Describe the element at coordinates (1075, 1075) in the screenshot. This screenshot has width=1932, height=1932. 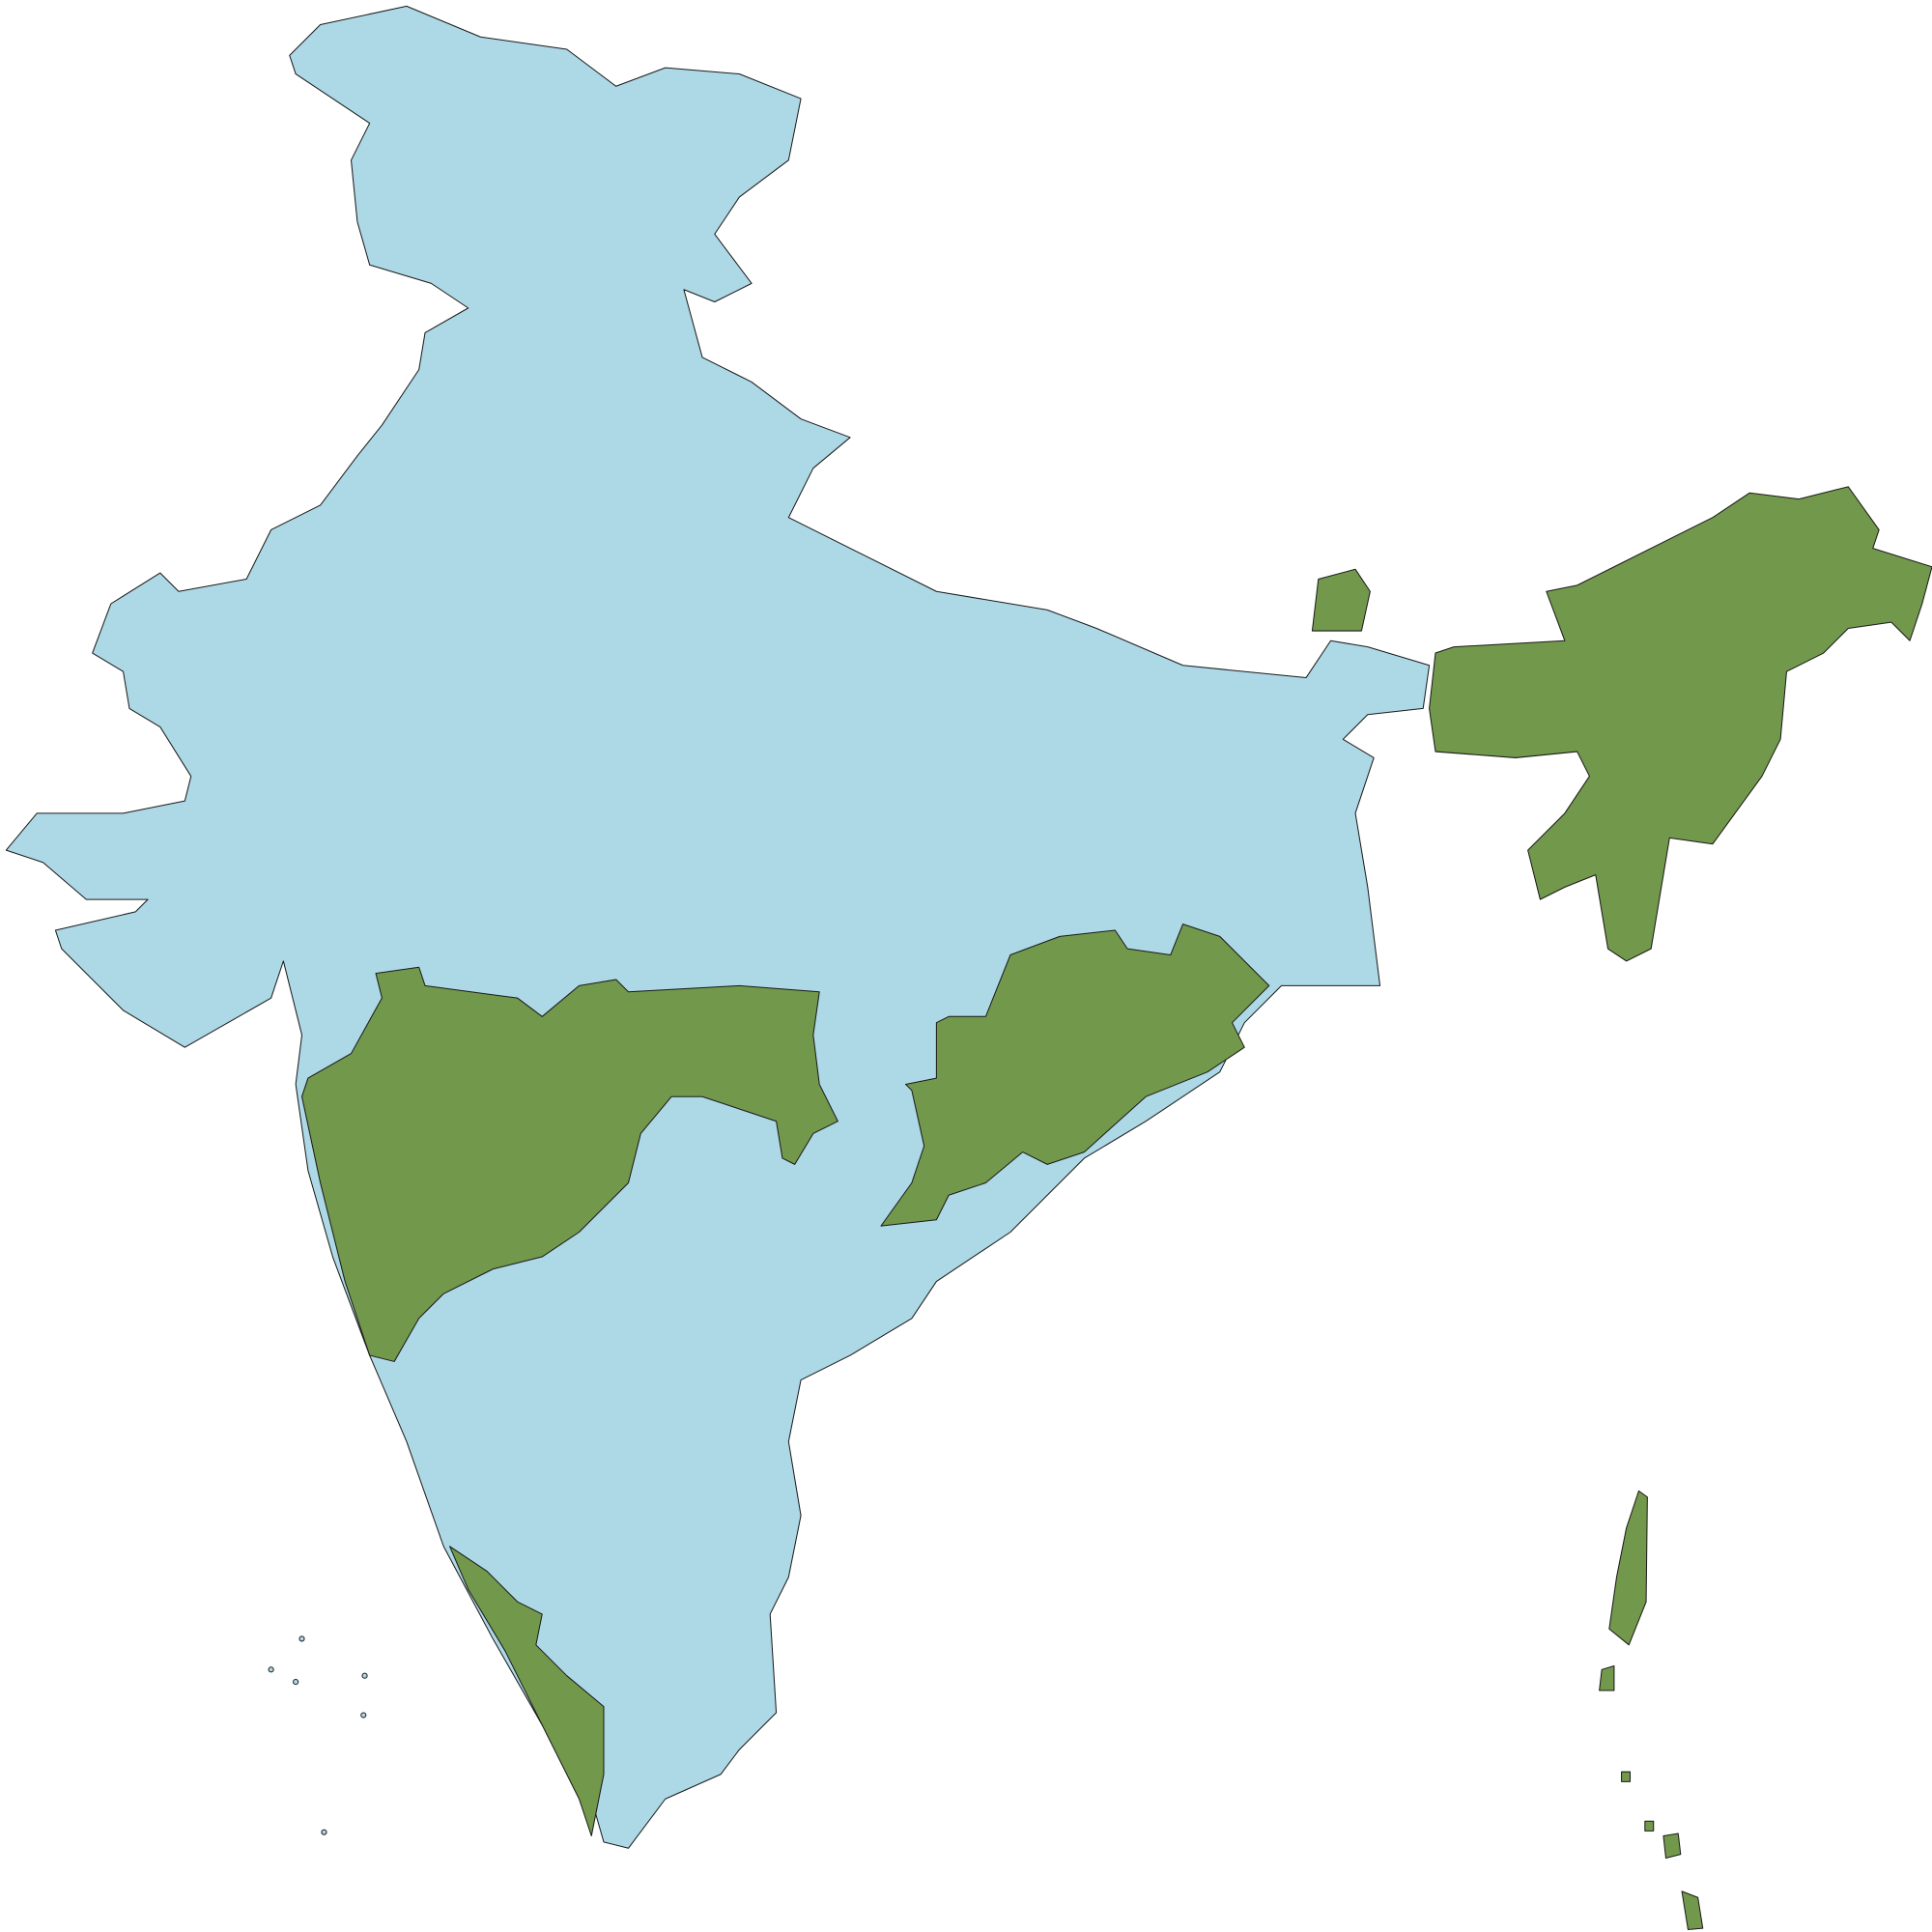
I see `region-odisha` at that location.